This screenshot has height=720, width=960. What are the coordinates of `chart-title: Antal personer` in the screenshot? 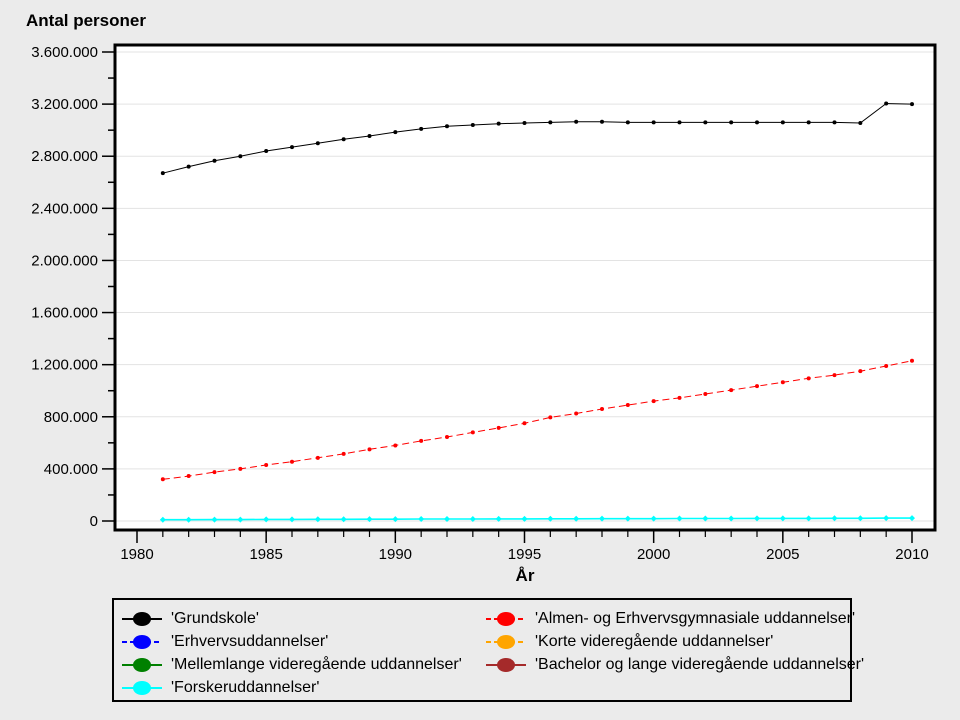 It's located at (86, 20).